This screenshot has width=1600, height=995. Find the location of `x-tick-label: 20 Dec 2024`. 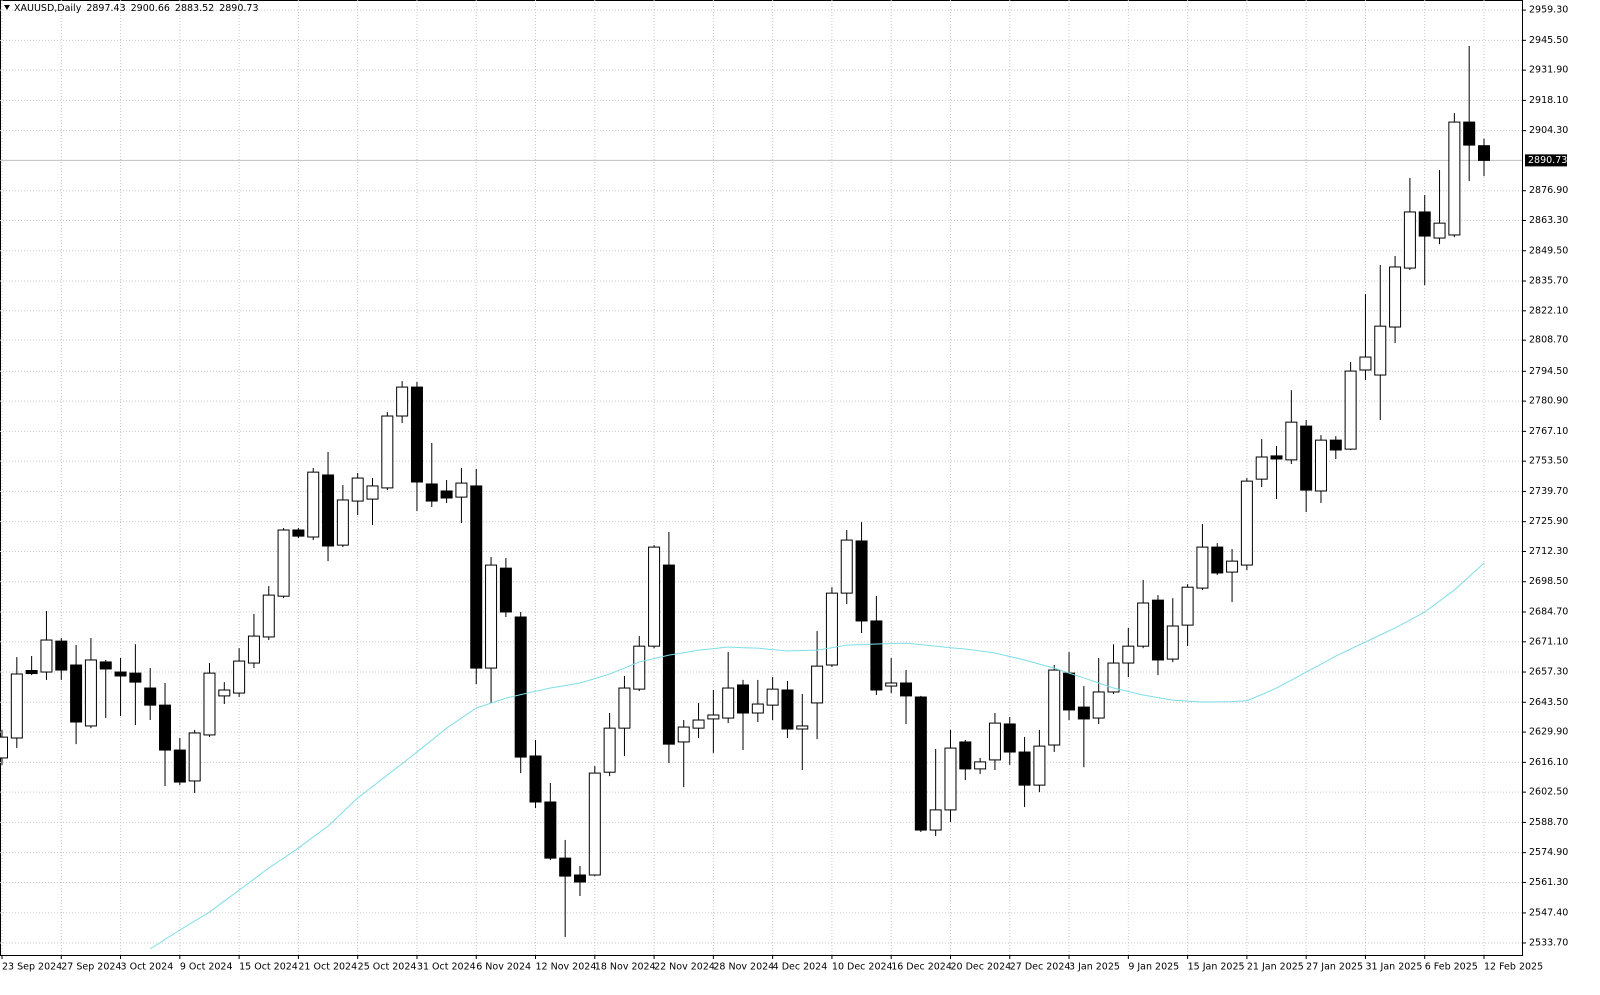

x-tick-label: 20 Dec 2024 is located at coordinates (980, 967).